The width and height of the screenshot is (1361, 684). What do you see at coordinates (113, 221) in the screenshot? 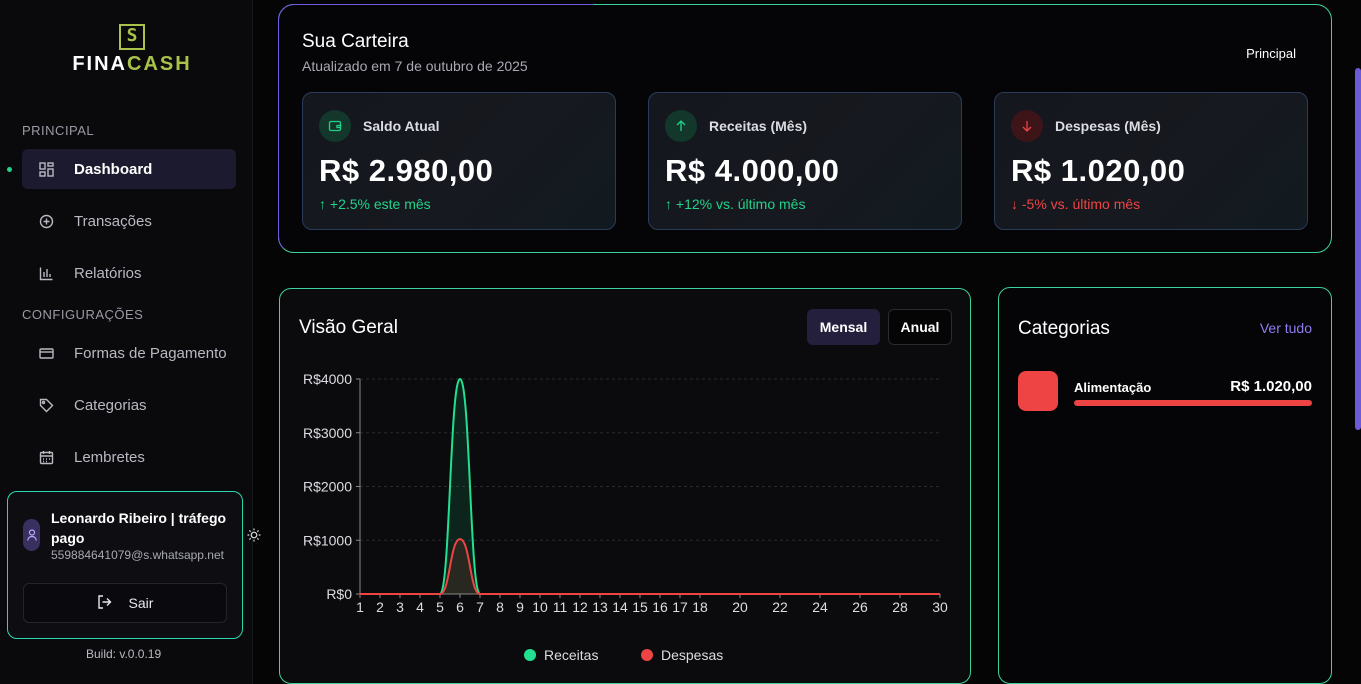
I see `sidebar-item-label: Transações` at bounding box center [113, 221].